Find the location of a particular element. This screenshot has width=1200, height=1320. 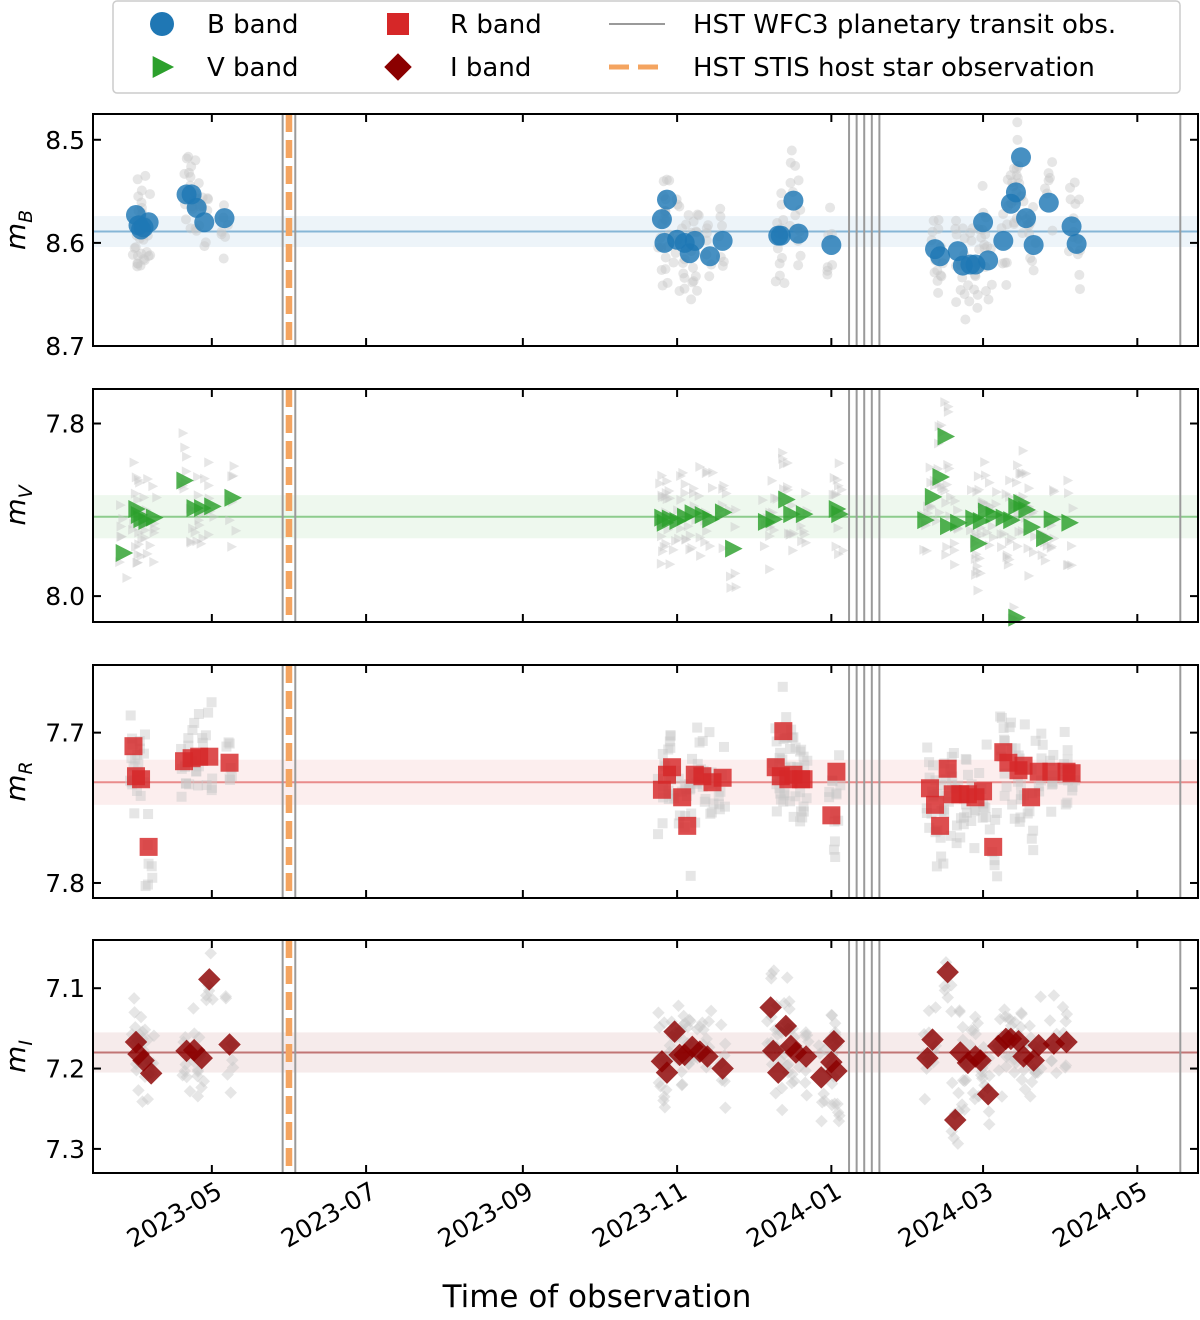

x-tick-label: 2023-09 is located at coordinates (485, 1214).